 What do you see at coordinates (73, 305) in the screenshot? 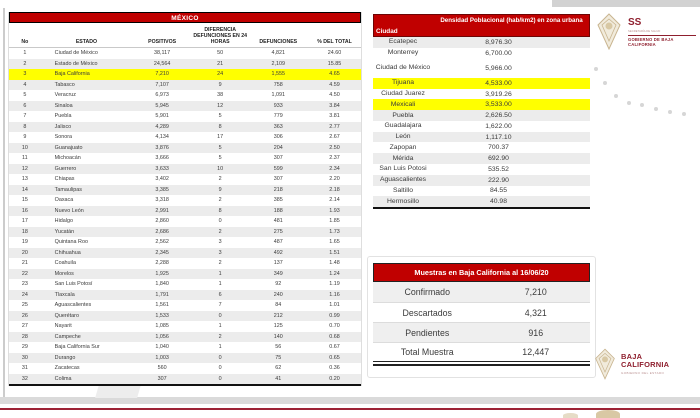
I see `cell-estado: Aguascalientes` at bounding box center [73, 305].